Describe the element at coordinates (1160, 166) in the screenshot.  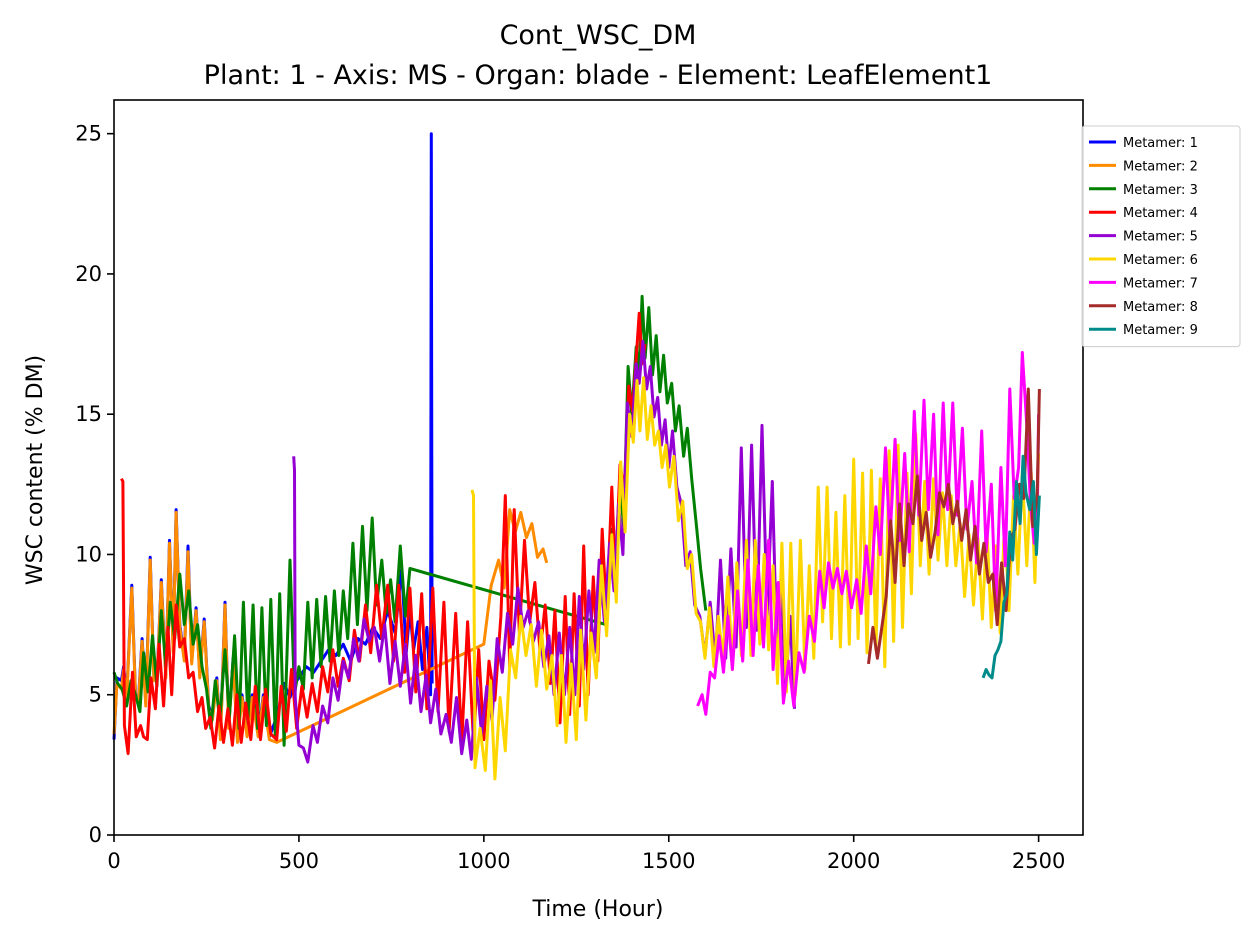
I see `legend-label-metamer-2: Metamer: 2` at that location.